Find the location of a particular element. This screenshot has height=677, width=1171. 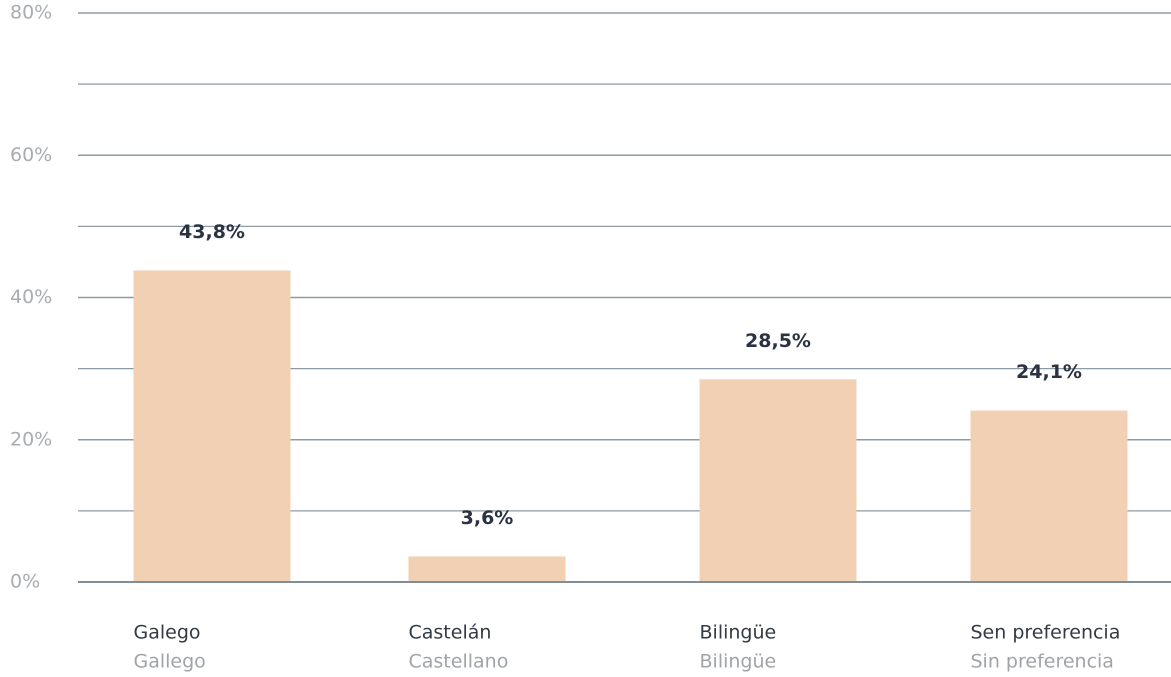

x-tick-label-secondary: Bilingüe is located at coordinates (738, 662).